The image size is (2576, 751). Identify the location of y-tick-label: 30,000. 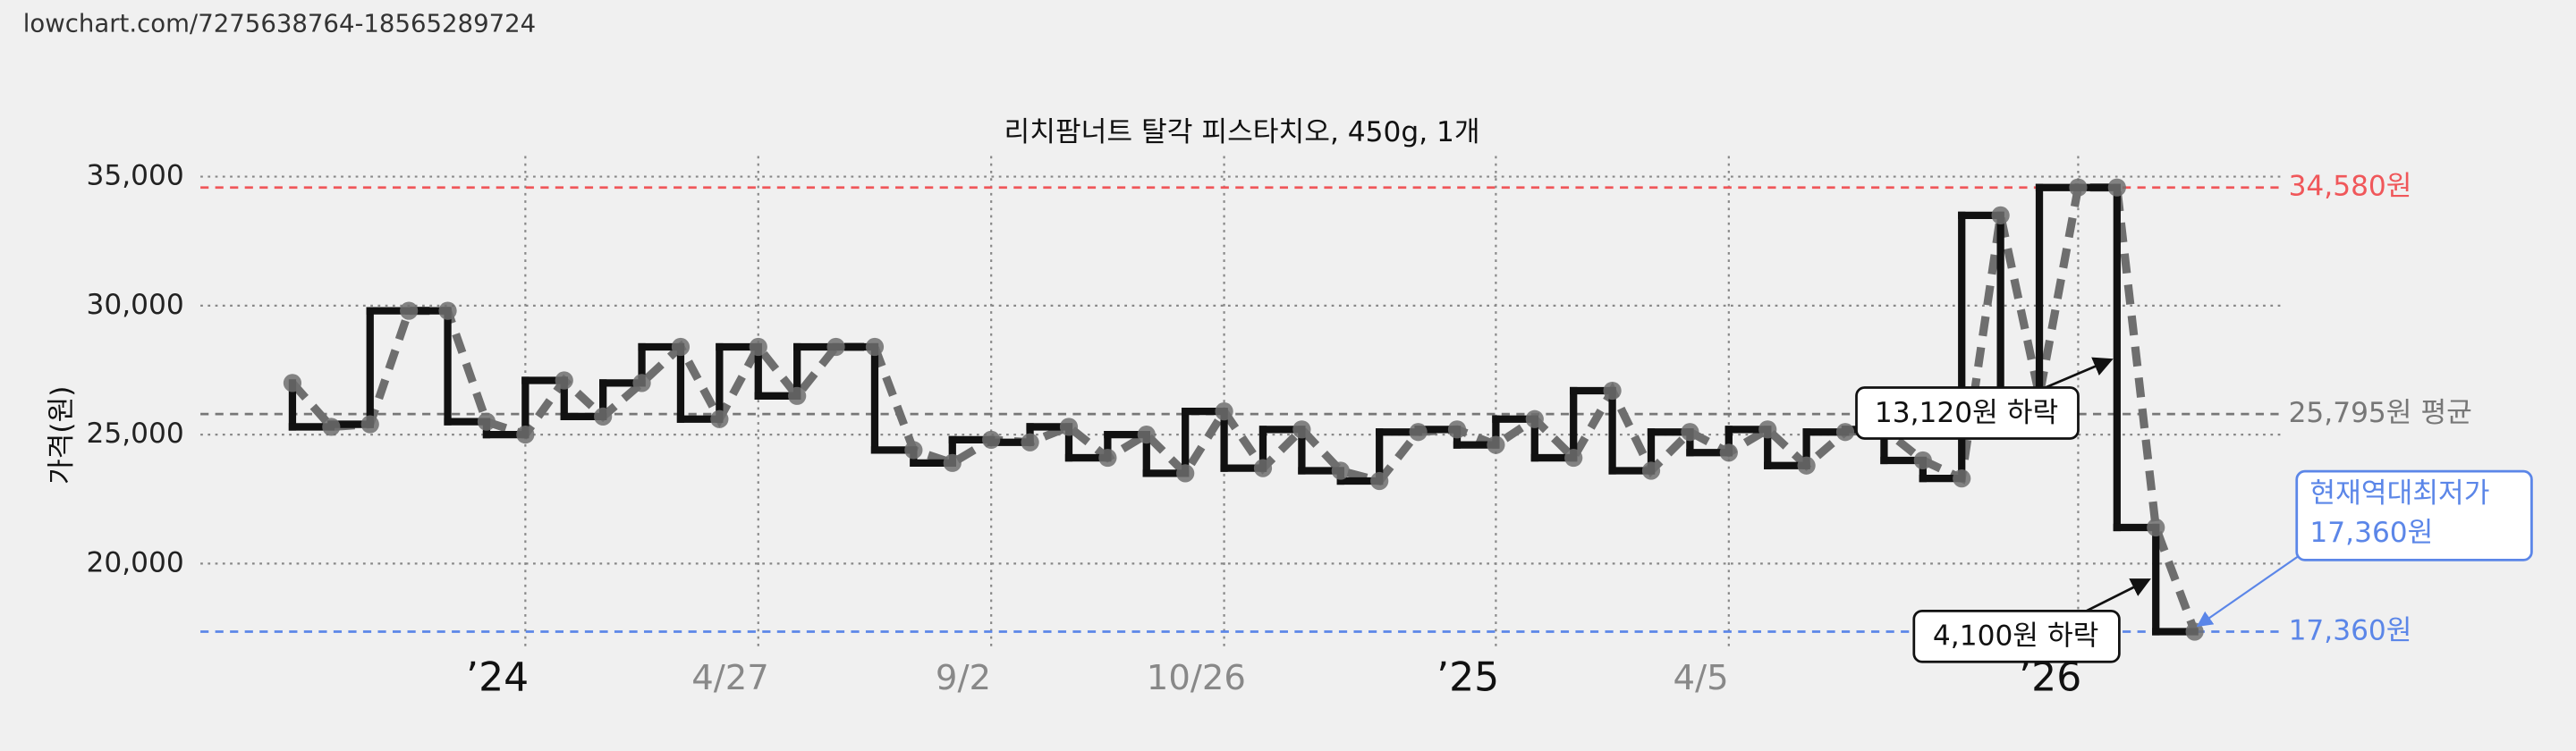
(134, 305).